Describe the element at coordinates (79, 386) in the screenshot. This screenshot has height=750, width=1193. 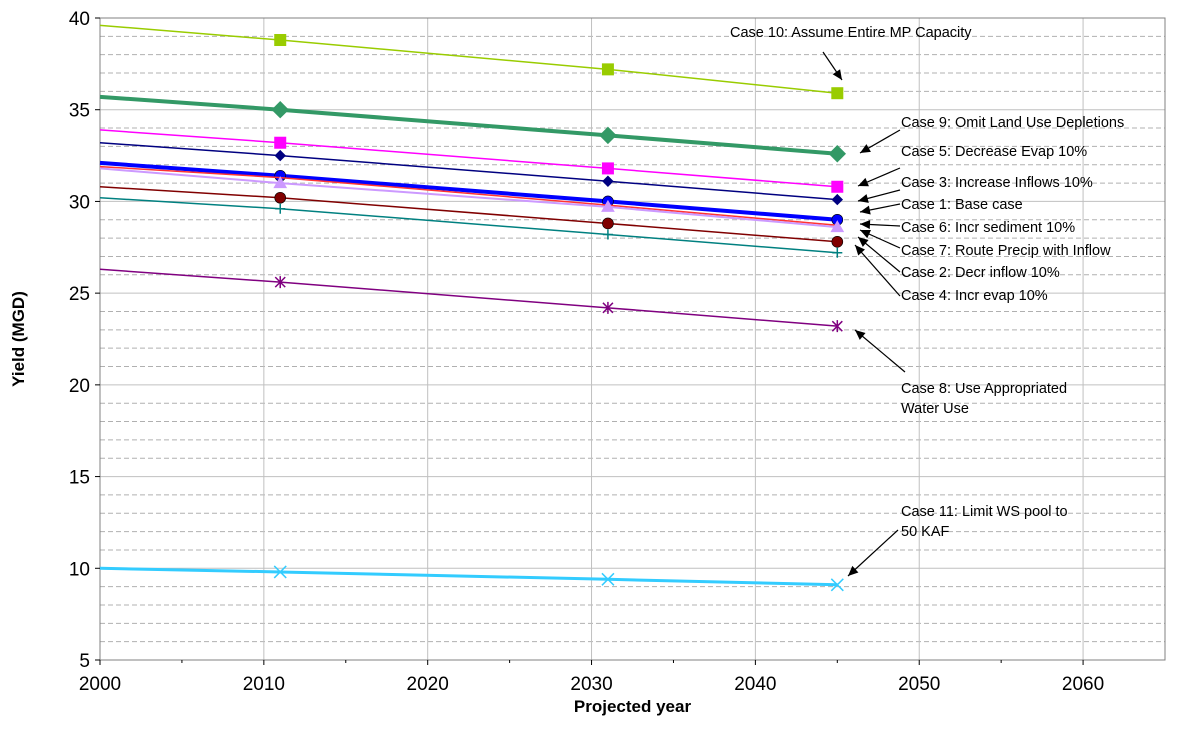
I see `y-tick-label: 20` at that location.